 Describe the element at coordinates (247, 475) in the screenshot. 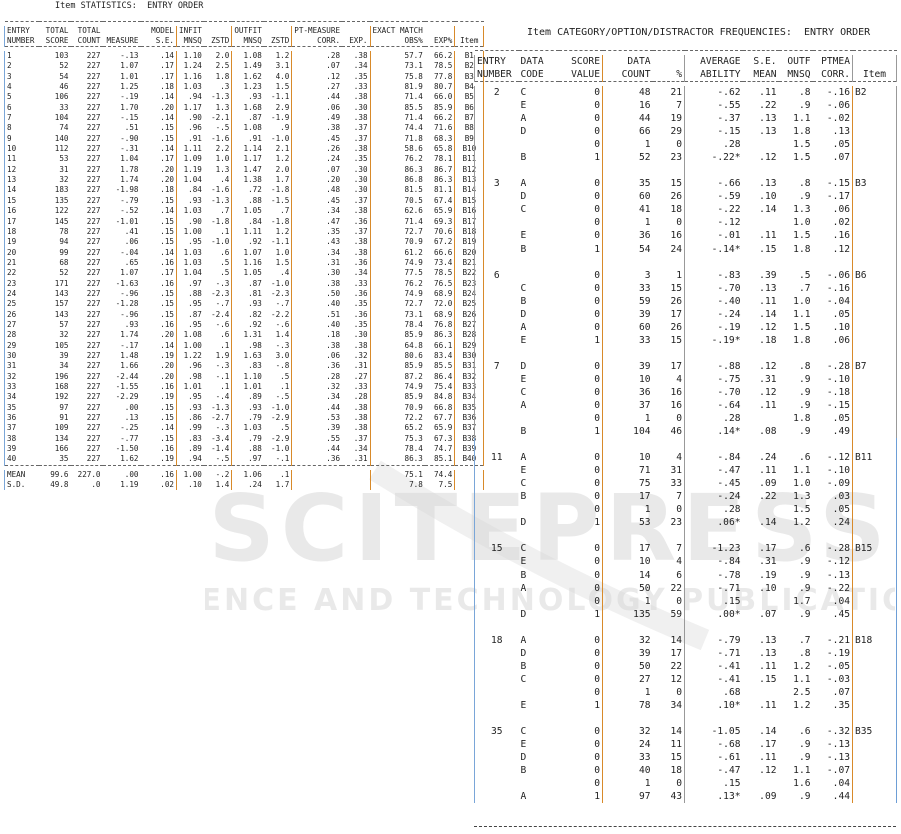

I see `cell-7: 1.06` at that location.